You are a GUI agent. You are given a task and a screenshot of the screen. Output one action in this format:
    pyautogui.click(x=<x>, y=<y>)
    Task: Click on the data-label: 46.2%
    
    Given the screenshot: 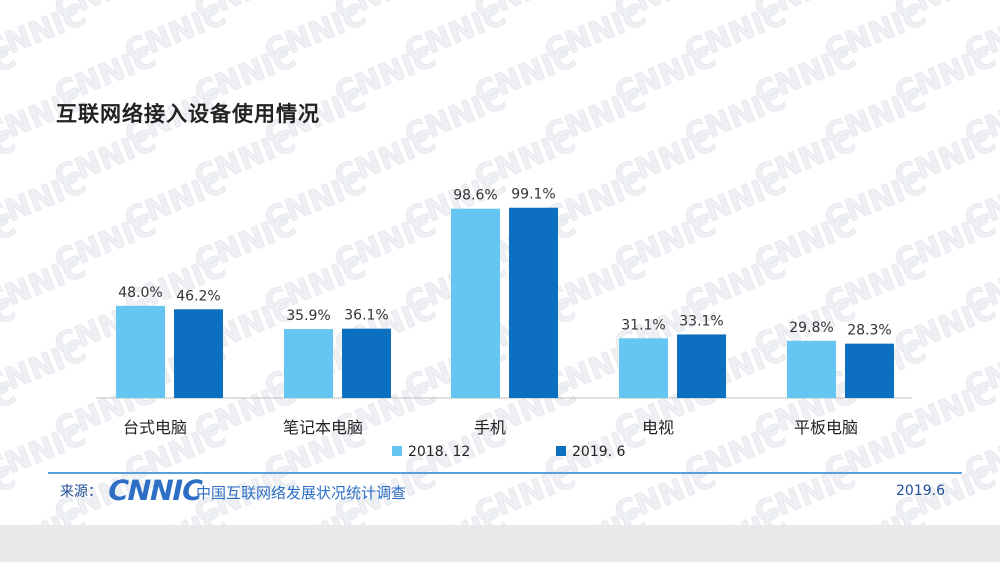 What is the action you would take?
    pyautogui.click(x=198, y=296)
    